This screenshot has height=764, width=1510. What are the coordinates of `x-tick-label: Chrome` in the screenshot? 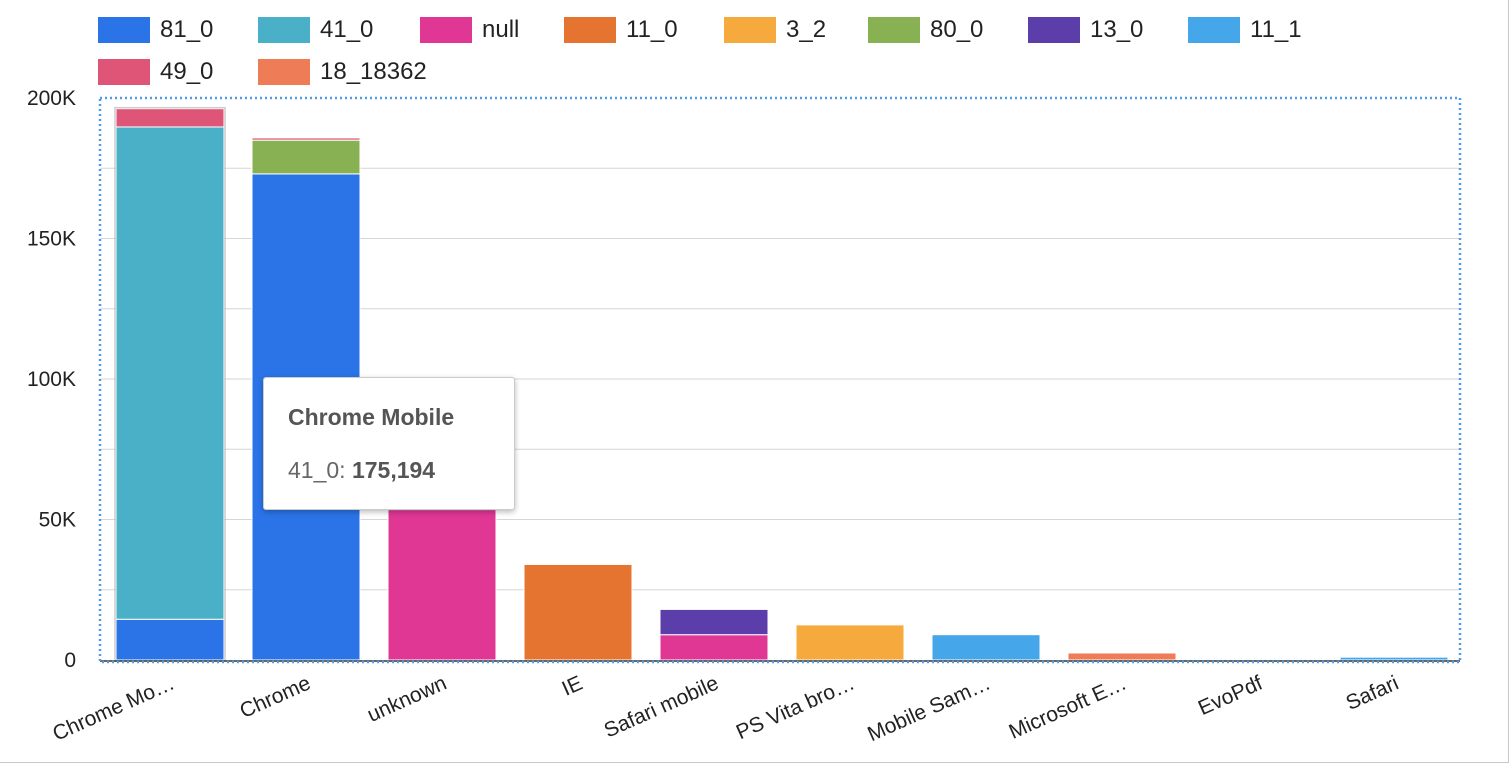 It's located at (275, 697).